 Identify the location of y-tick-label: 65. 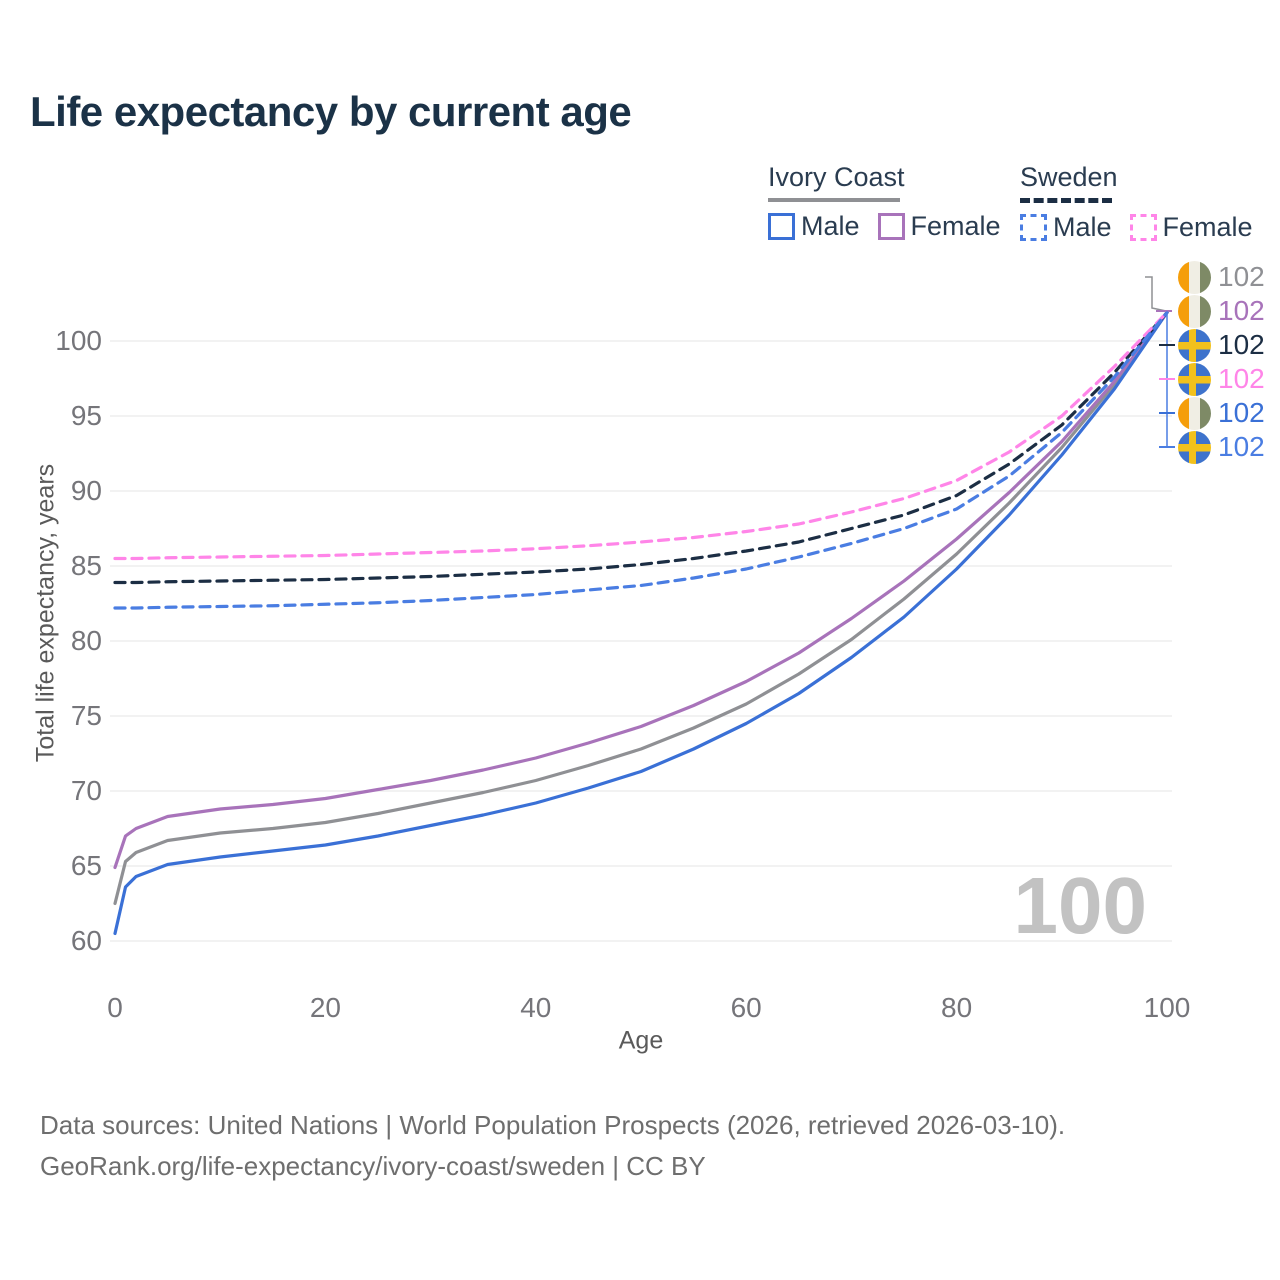
(86, 865).